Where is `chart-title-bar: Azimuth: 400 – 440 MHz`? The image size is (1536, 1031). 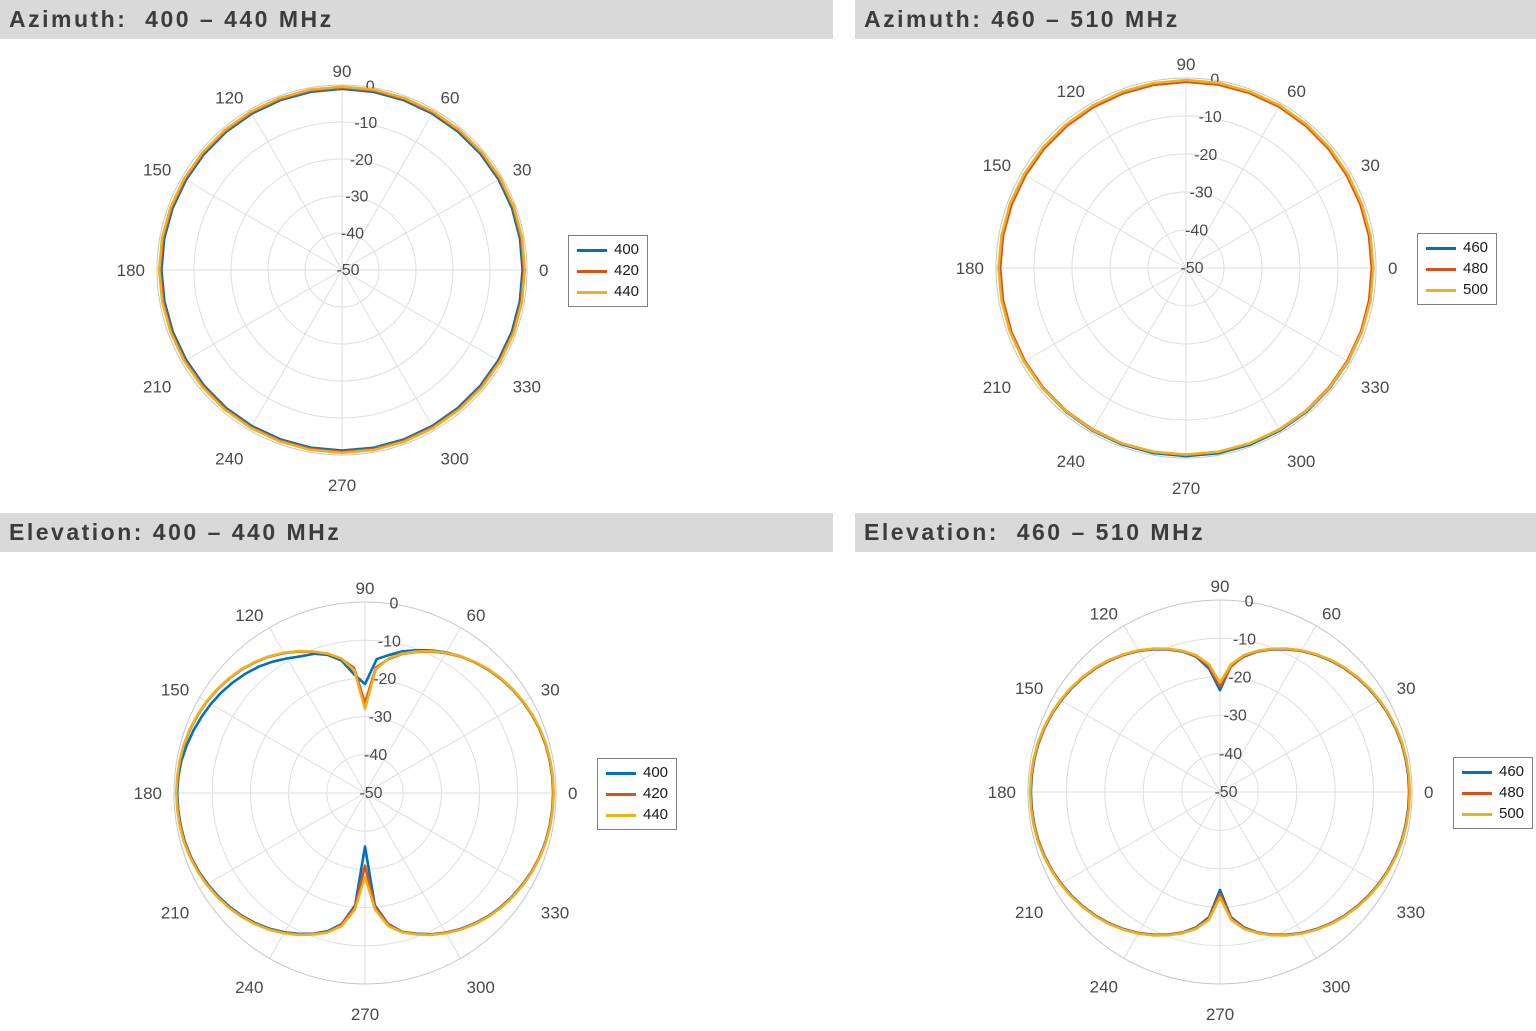 chart-title-bar: Azimuth: 400 – 440 MHz is located at coordinates (416, 19).